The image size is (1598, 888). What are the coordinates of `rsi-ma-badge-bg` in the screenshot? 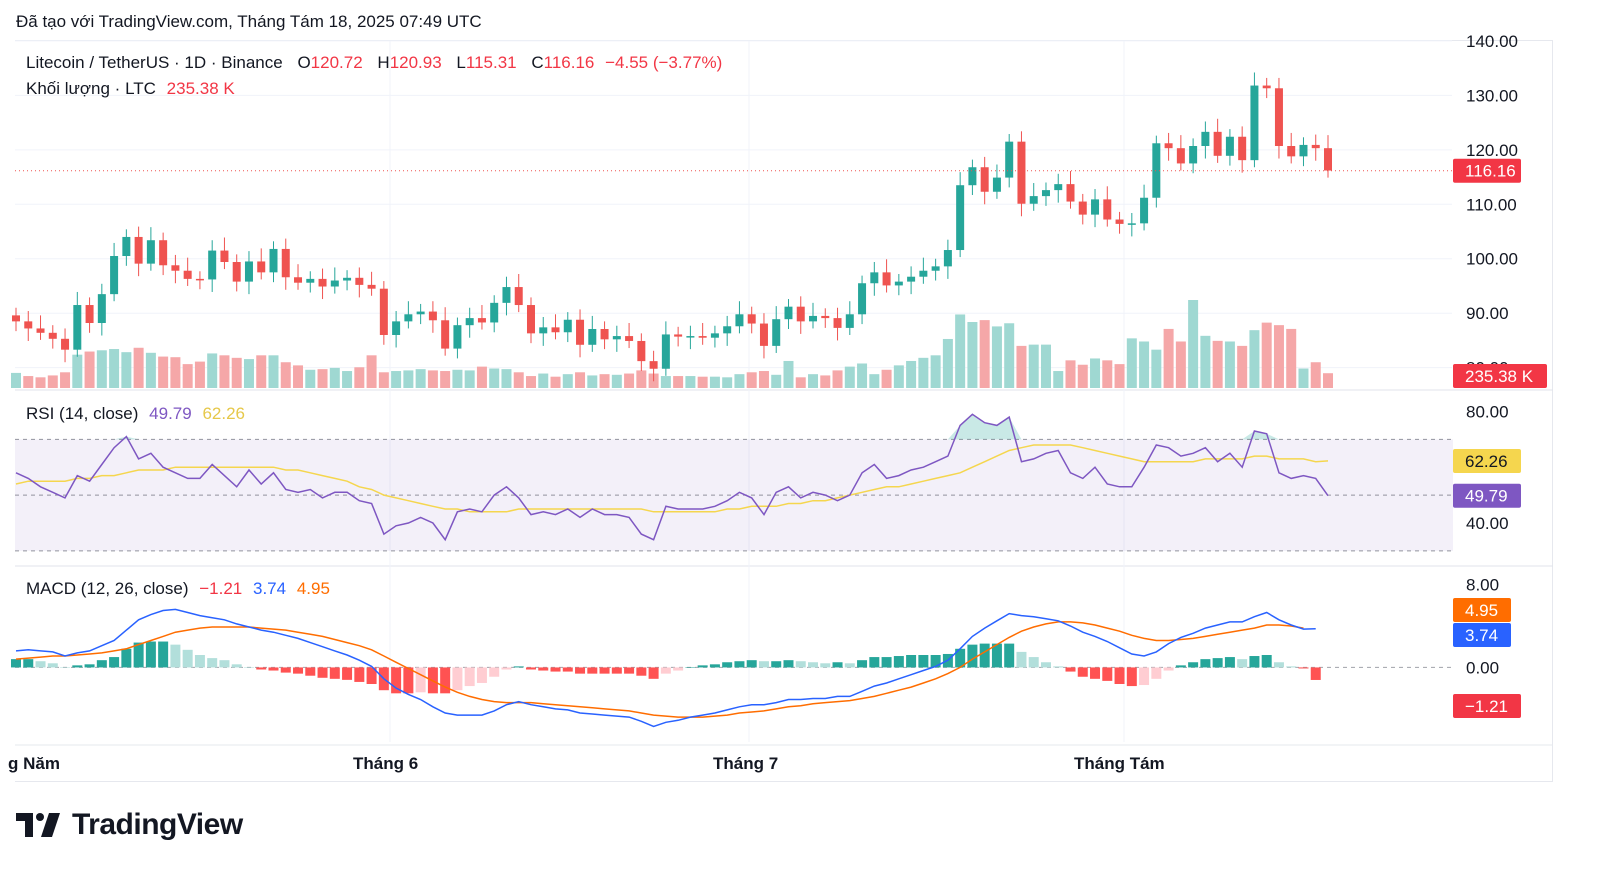 It's located at (1487, 460).